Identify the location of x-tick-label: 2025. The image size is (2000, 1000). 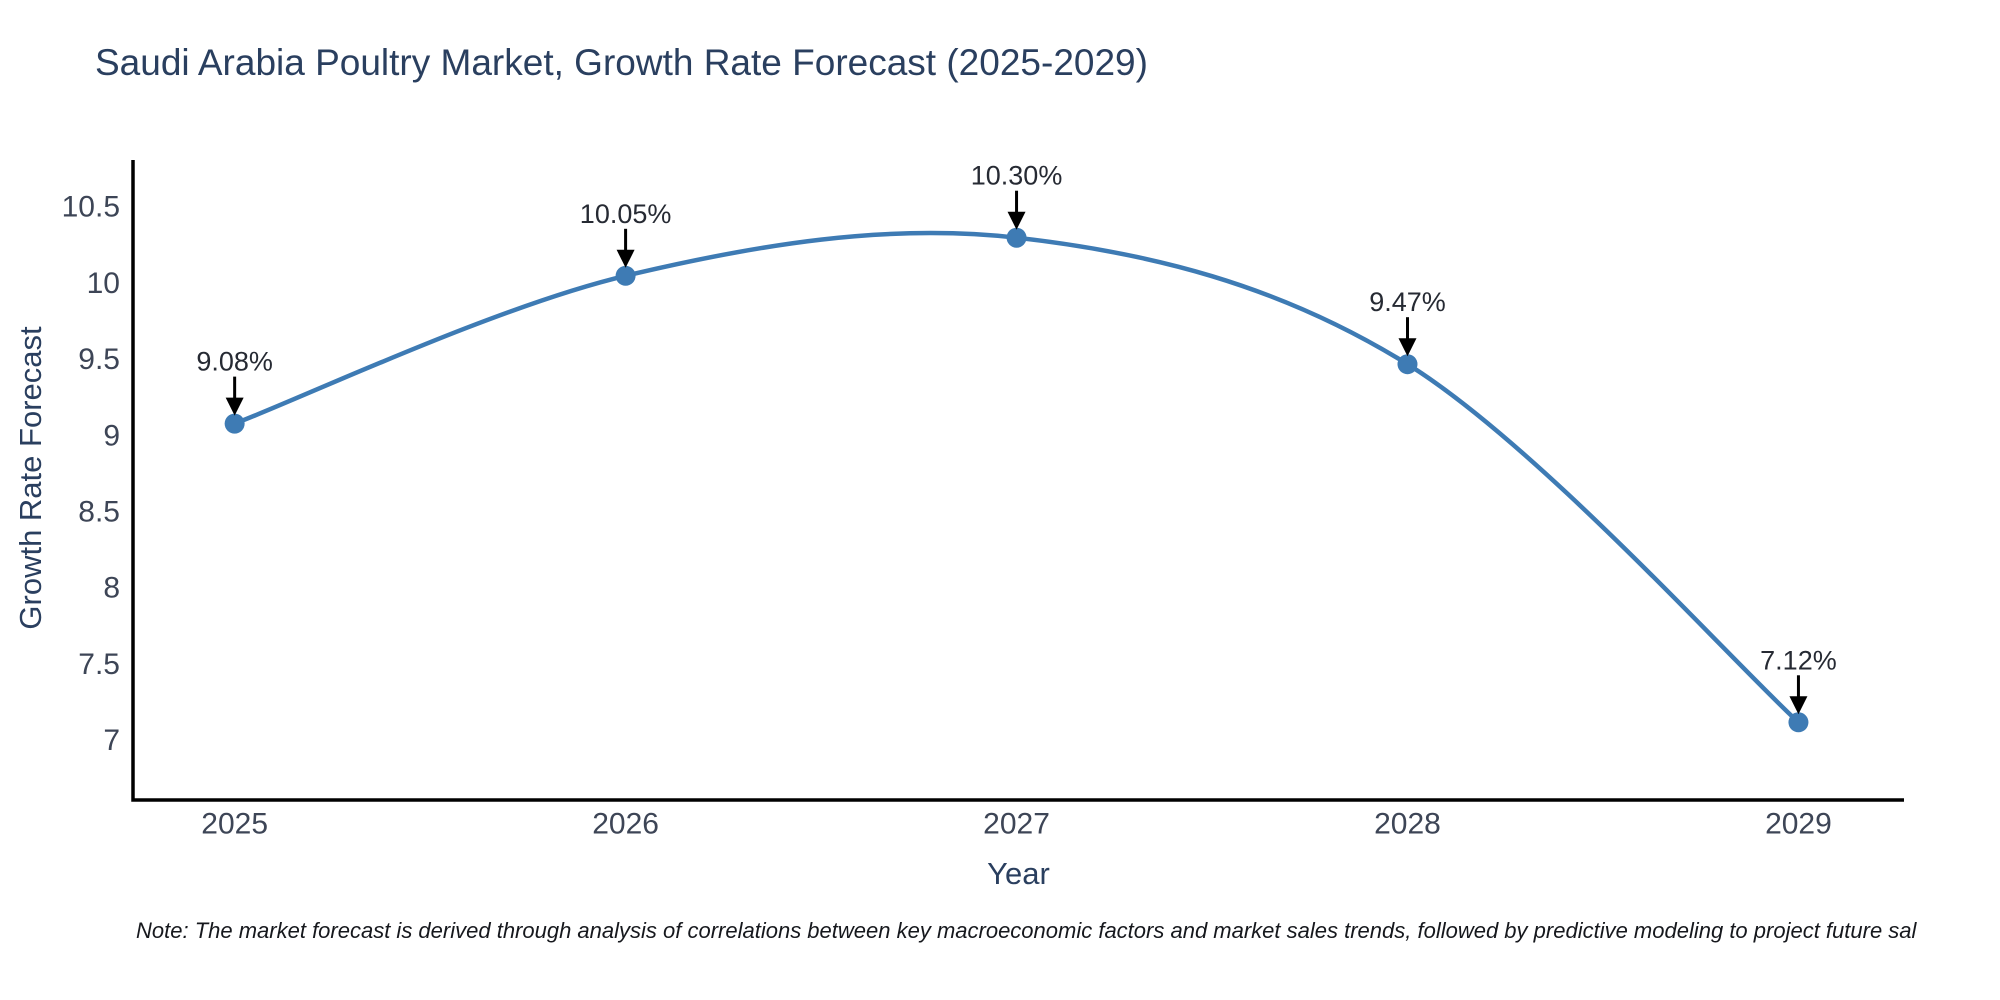
(234, 824).